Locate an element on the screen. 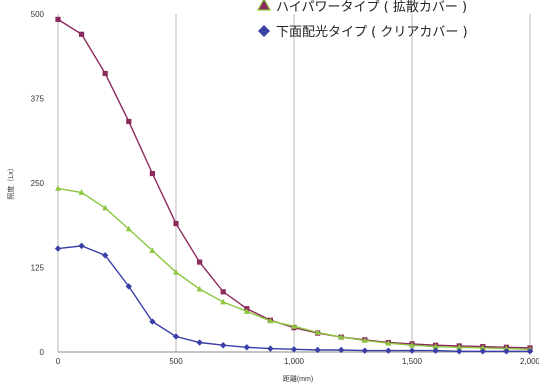  y-tick-label: 0 is located at coordinates (42, 352).